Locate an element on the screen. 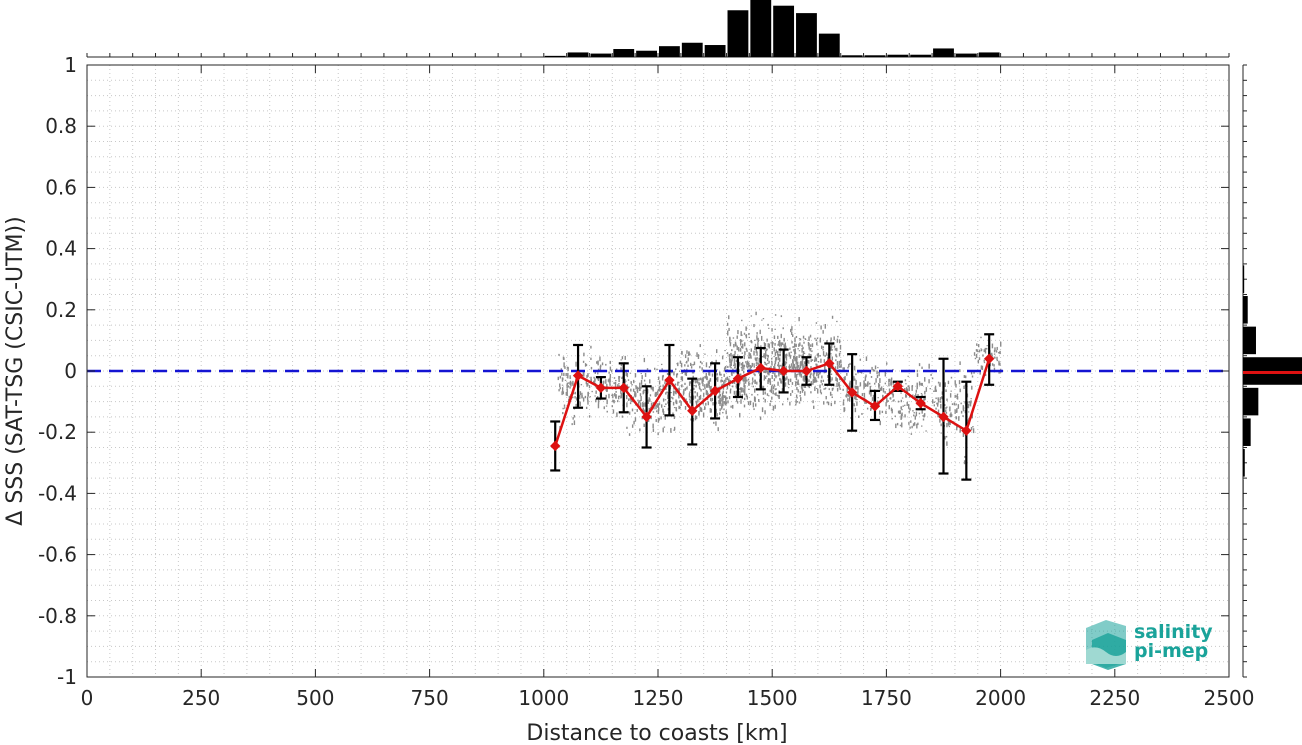 The height and width of the screenshot is (745, 1302). data-point is located at coordinates (646, 417).